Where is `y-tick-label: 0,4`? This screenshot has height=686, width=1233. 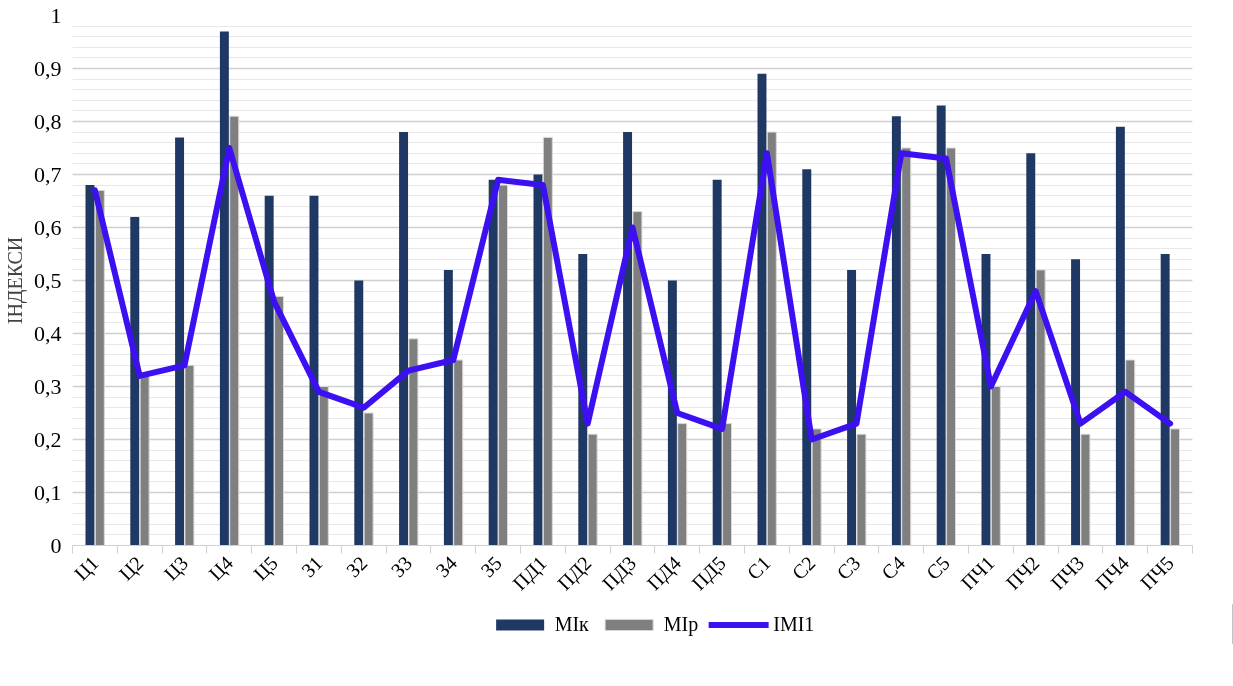 y-tick-label: 0,4 is located at coordinates (48, 333).